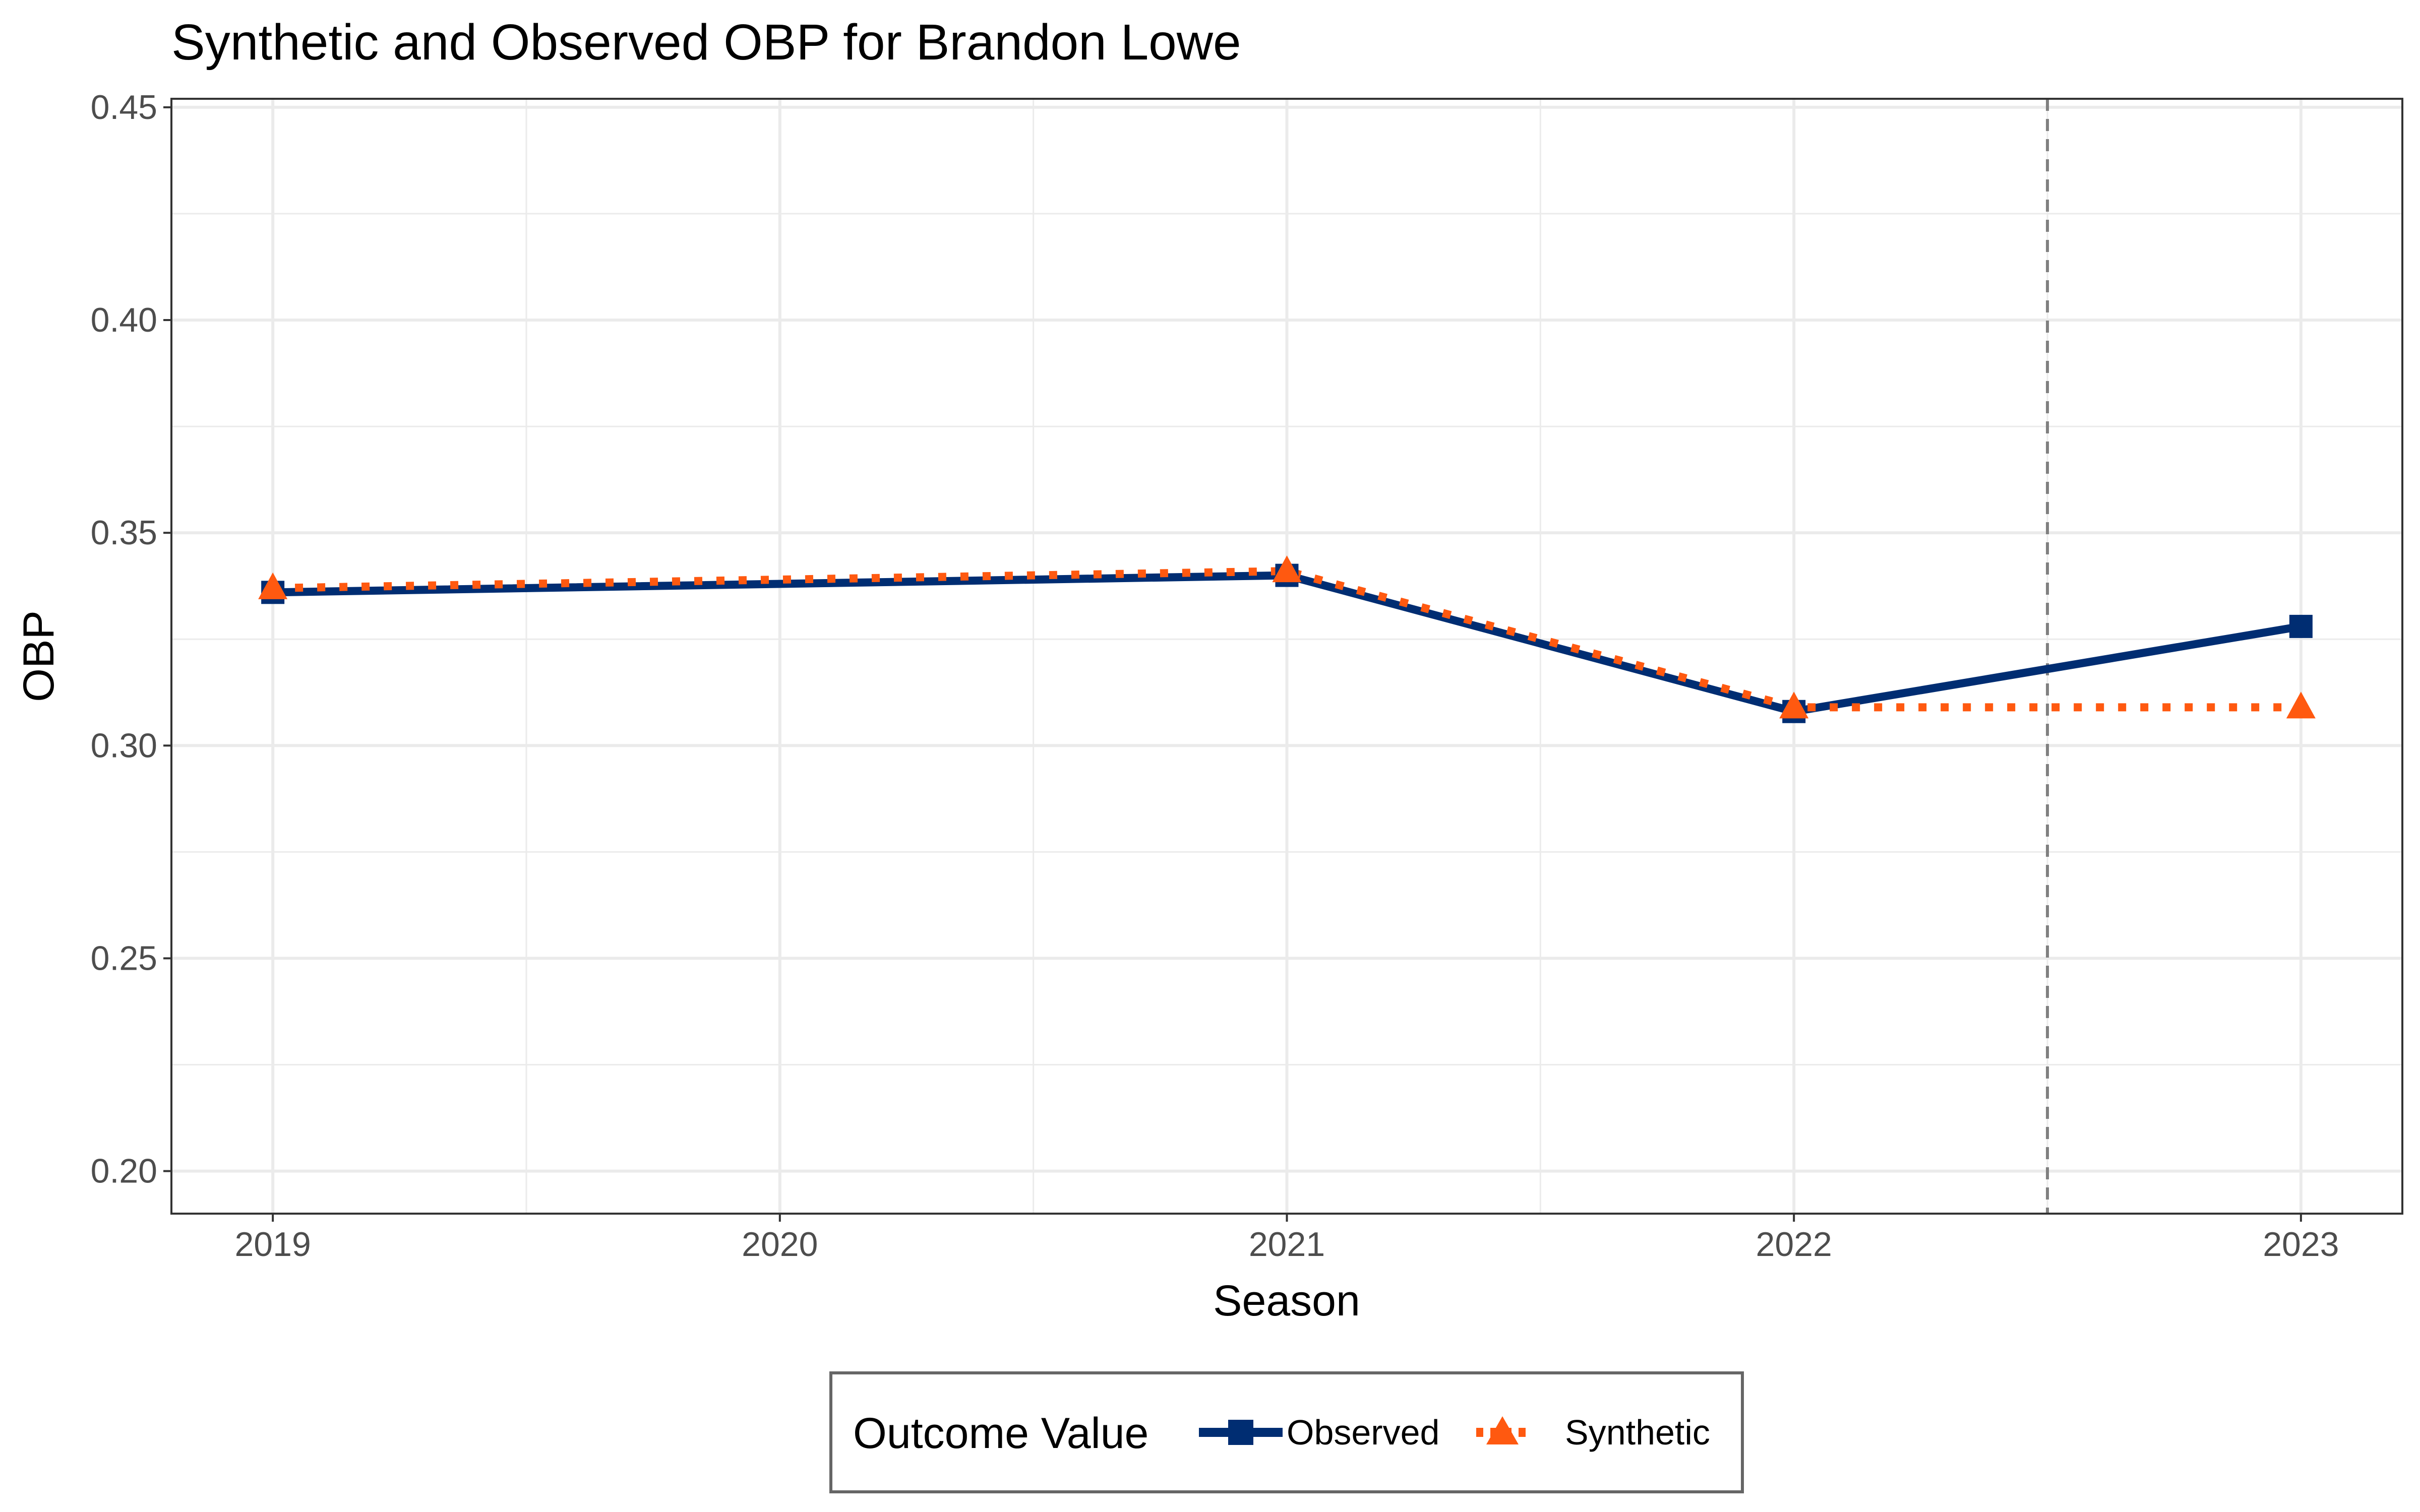 The width and height of the screenshot is (2420, 1512). I want to click on y-axis: 0.20 0.25 0.30 0.35 0.40 0.45, so click(131, 639).